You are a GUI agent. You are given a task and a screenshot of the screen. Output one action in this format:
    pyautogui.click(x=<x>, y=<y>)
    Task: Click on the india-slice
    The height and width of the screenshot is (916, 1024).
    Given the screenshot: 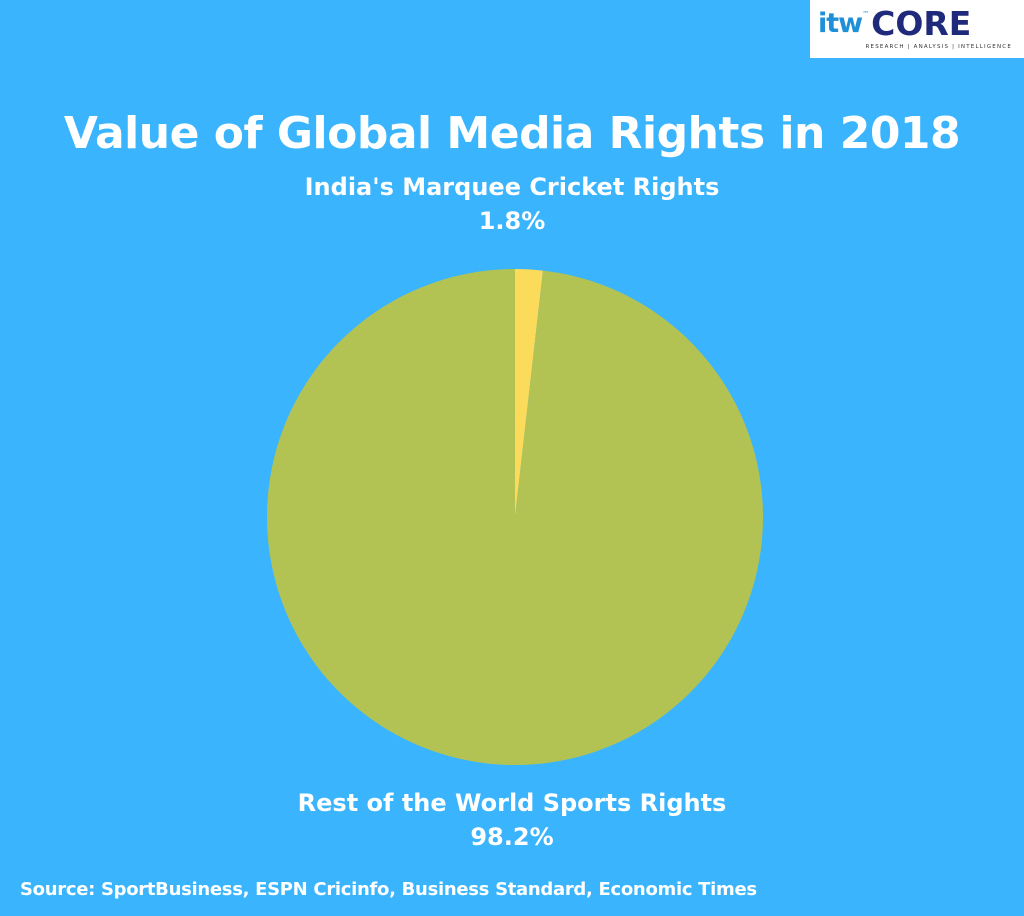 What is the action you would take?
    pyautogui.click(x=529, y=393)
    